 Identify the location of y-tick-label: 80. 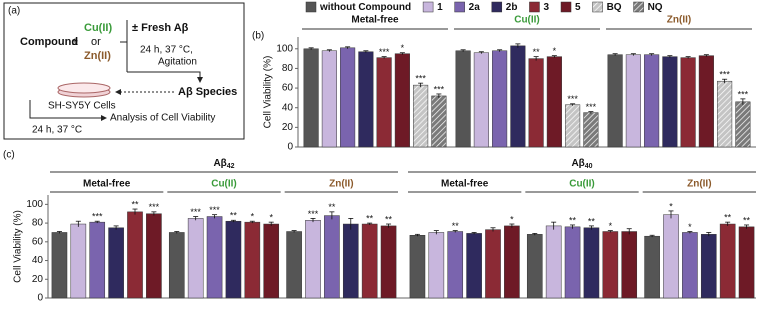
(38, 223).